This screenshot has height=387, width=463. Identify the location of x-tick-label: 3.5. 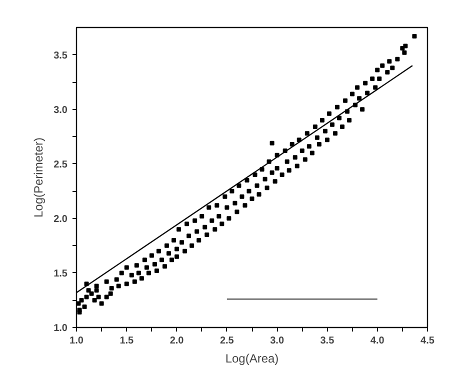
(327, 341).